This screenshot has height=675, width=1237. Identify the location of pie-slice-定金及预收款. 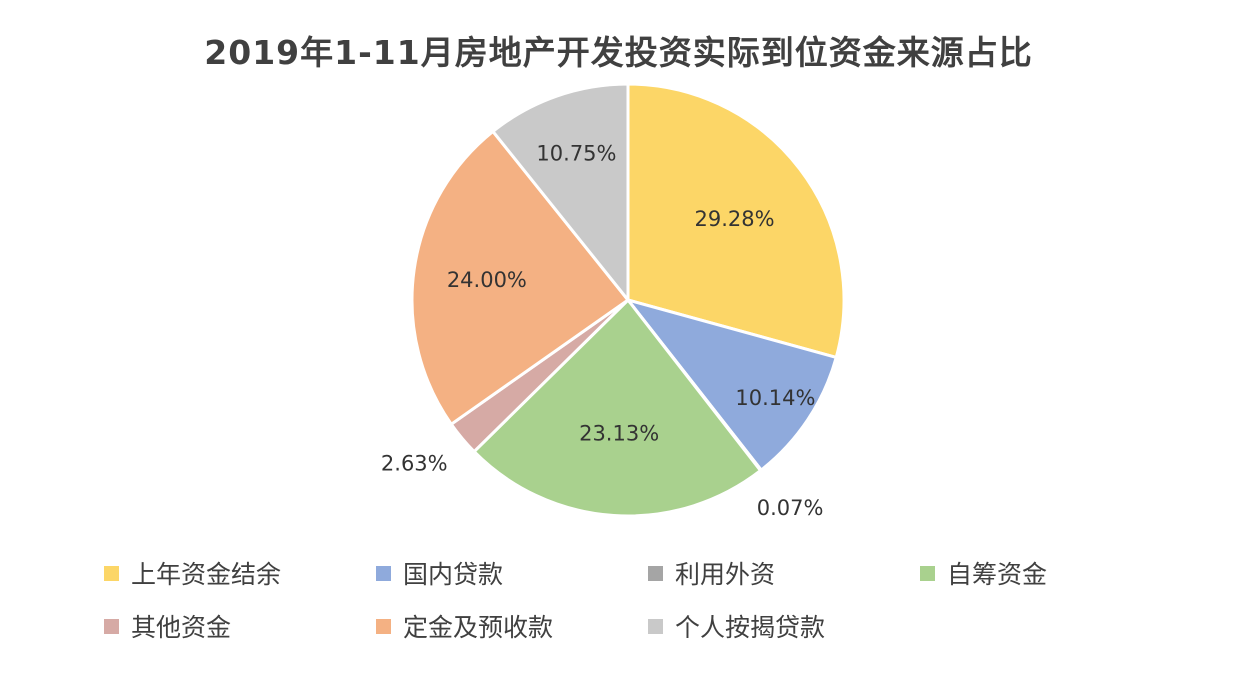
(520, 278).